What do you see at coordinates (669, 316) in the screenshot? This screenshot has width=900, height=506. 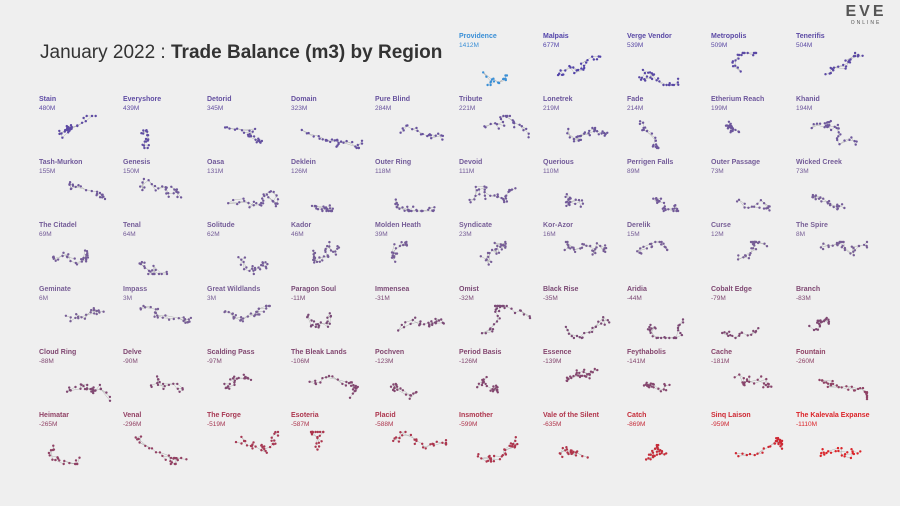 I see `region-cell-aridia: Aridia -44M` at bounding box center [669, 316].